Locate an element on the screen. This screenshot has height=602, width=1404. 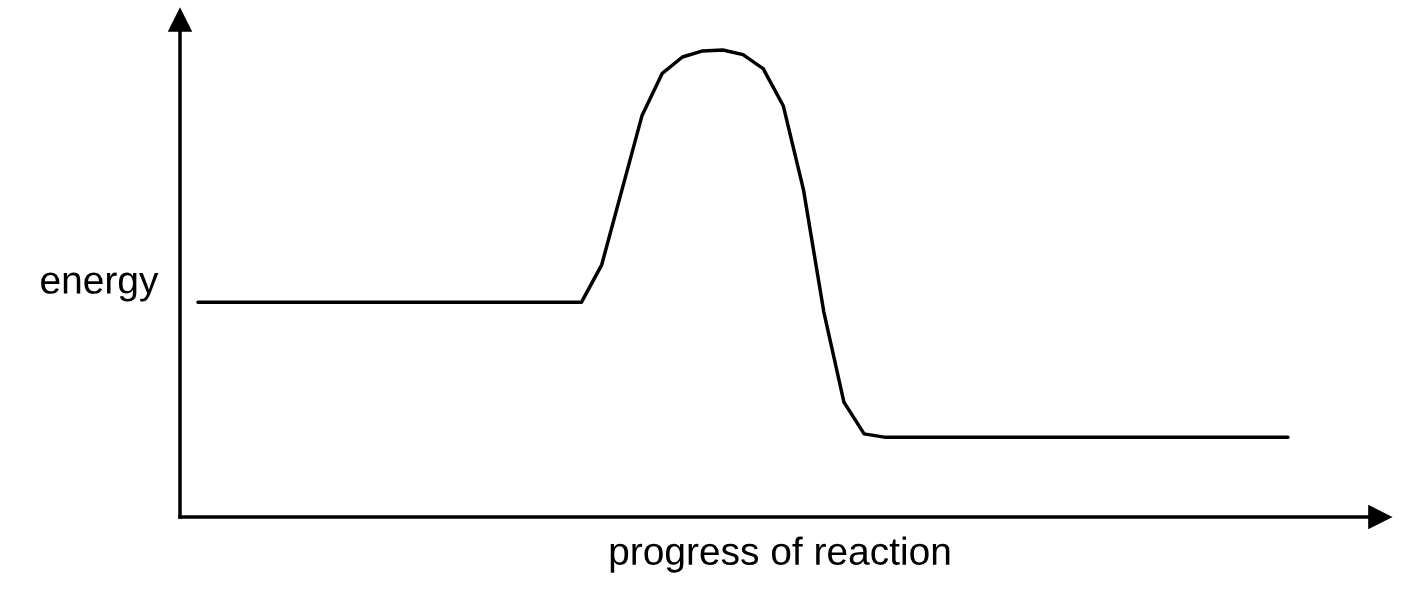
x-axis-title: progress of reaction is located at coordinates (780, 554).